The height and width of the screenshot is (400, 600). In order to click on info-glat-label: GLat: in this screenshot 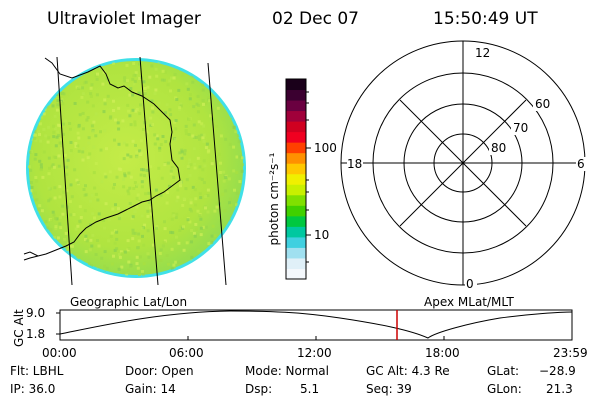, I will do `click(503, 371)`.